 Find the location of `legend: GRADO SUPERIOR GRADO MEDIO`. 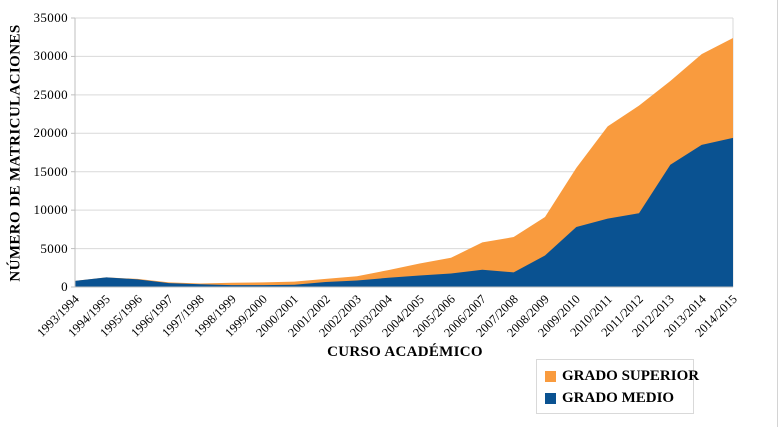

legend: GRADO SUPERIOR GRADO MEDIO is located at coordinates (617, 386).